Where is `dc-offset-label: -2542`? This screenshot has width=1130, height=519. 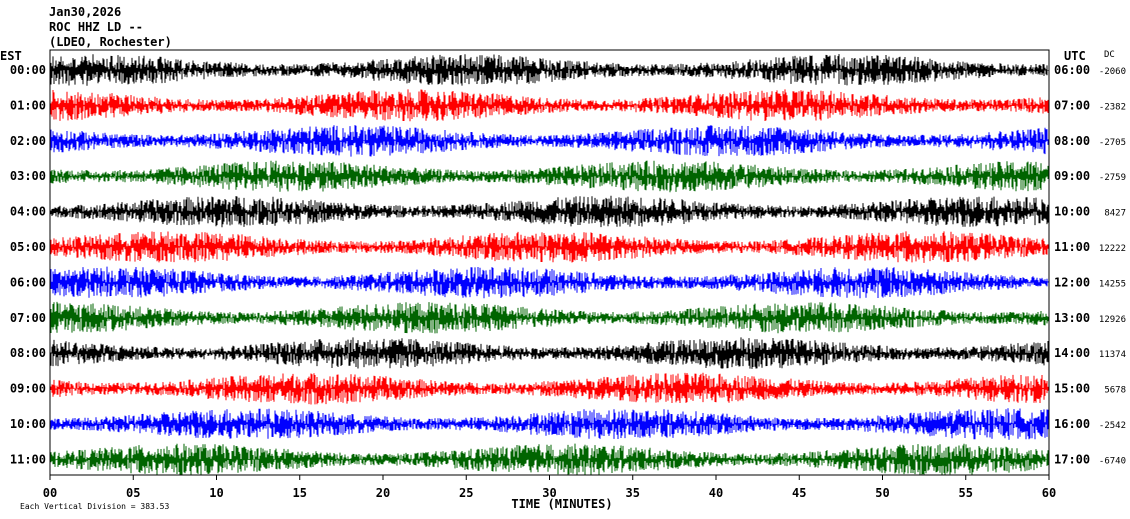
dc-offset-label: -2542 is located at coordinates (1112, 426).